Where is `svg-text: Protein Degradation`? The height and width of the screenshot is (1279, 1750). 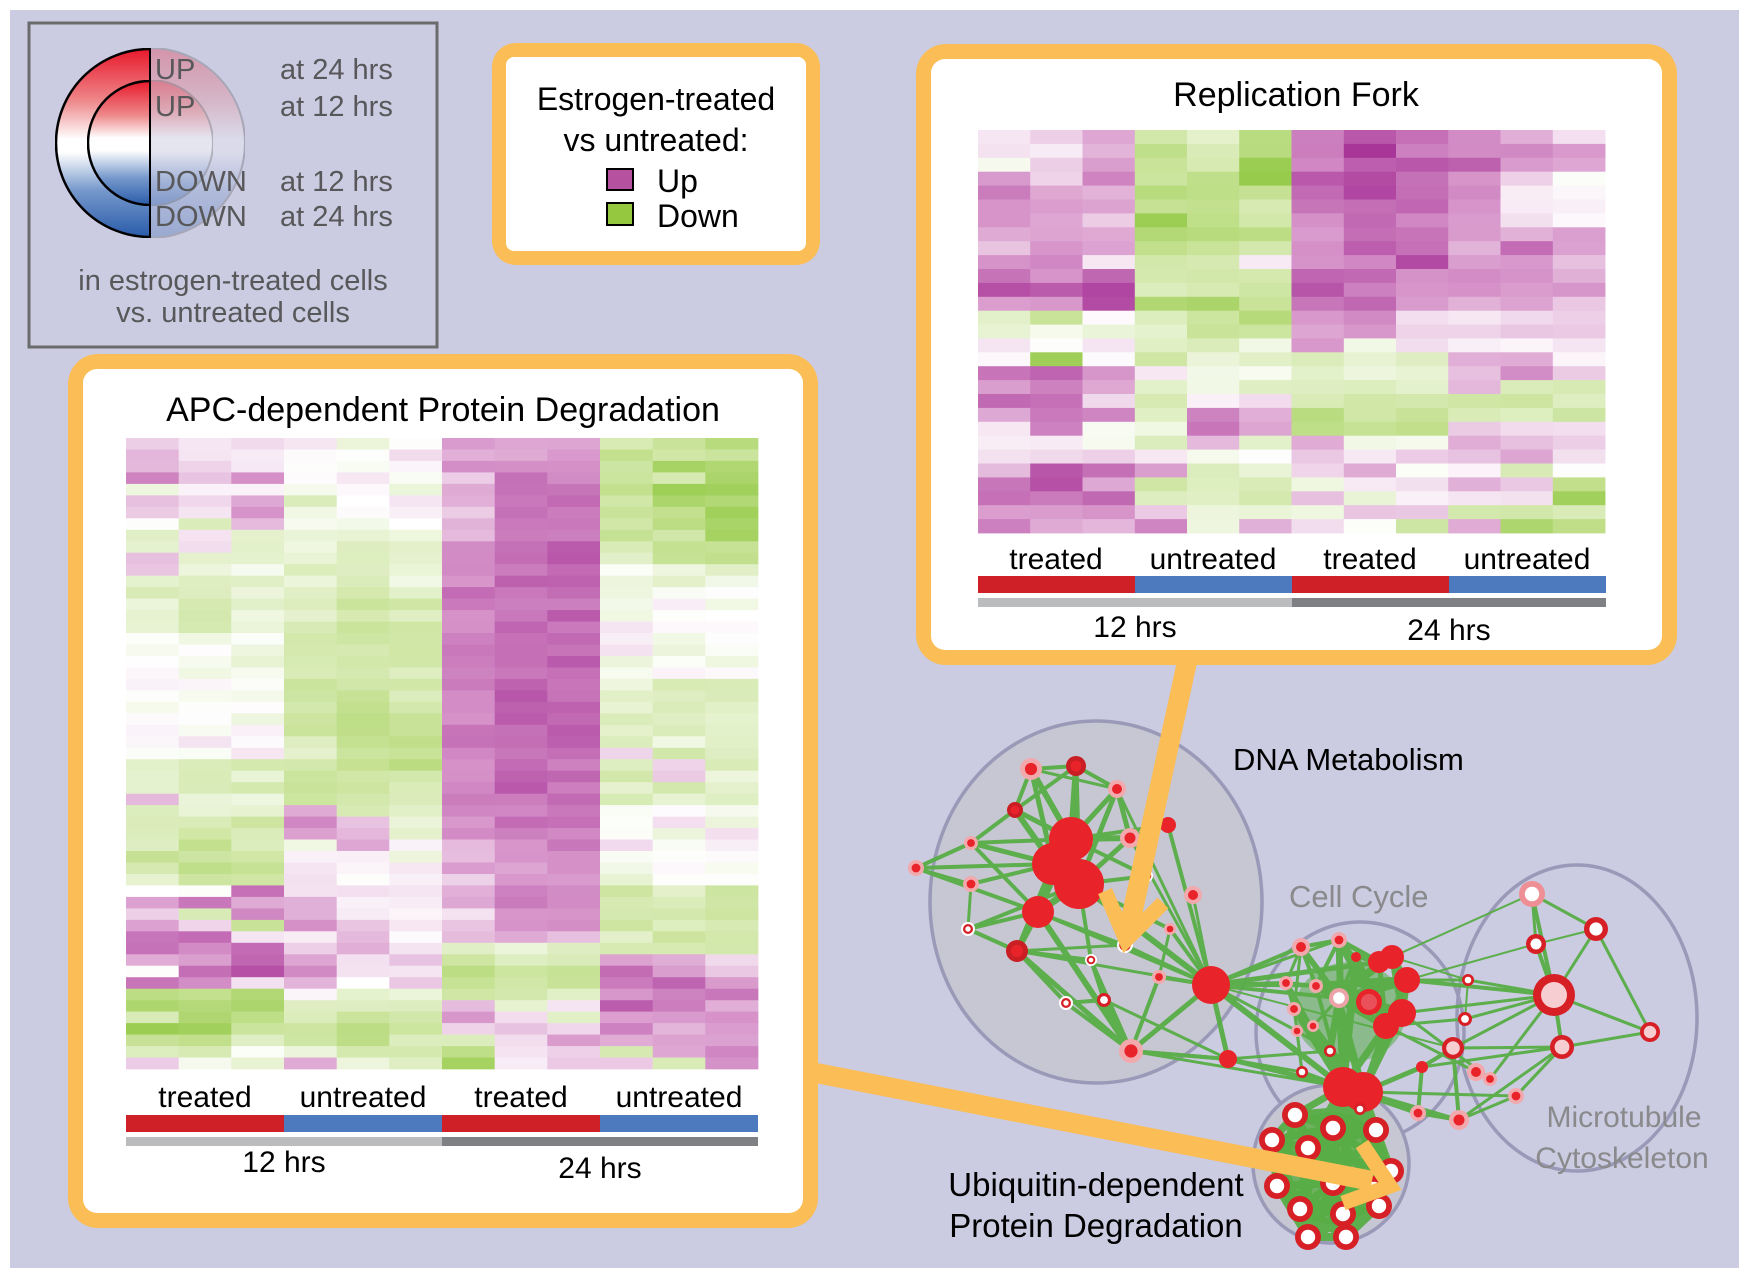 svg-text: Protein Degradation is located at coordinates (1096, 1225).